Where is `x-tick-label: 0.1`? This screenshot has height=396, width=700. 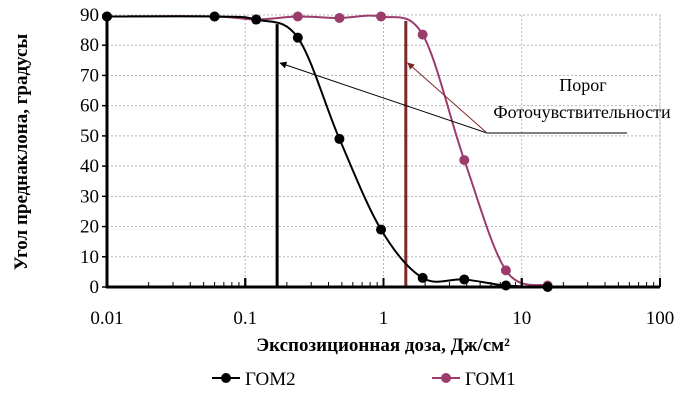 x-tick-label: 0.1 is located at coordinates (245, 318).